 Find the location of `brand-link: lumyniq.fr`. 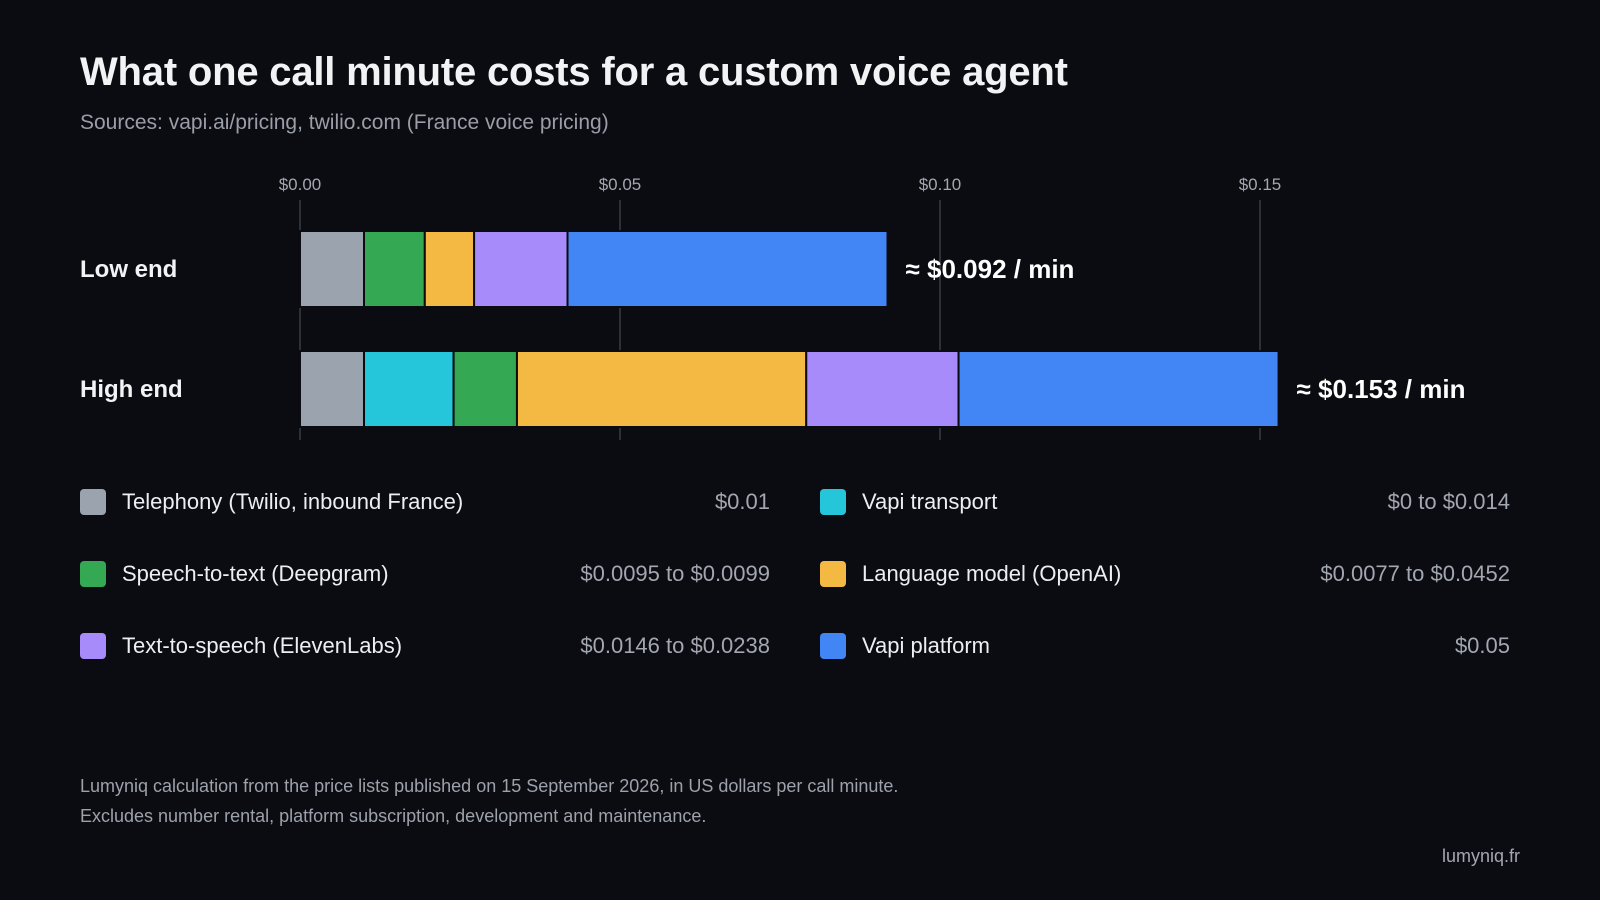

brand-link: lumyniq.fr is located at coordinates (1480, 856).